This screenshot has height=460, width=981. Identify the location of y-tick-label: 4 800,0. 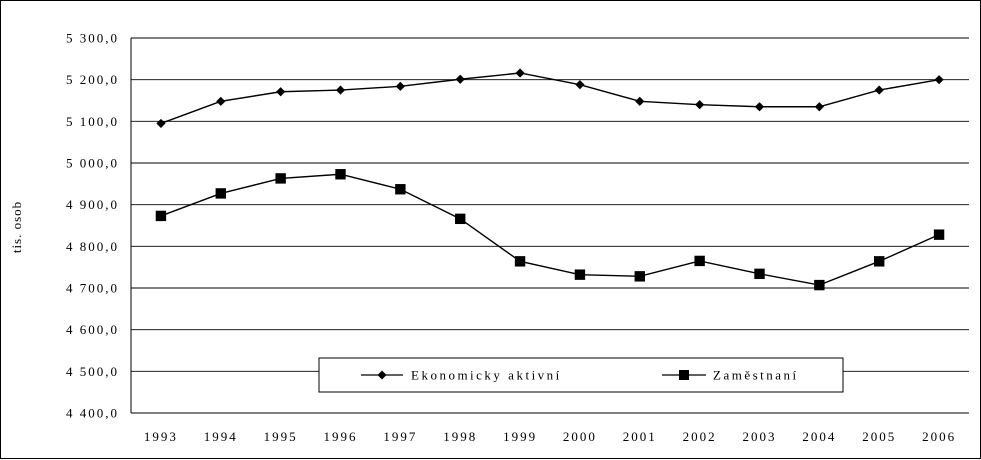
(92, 246).